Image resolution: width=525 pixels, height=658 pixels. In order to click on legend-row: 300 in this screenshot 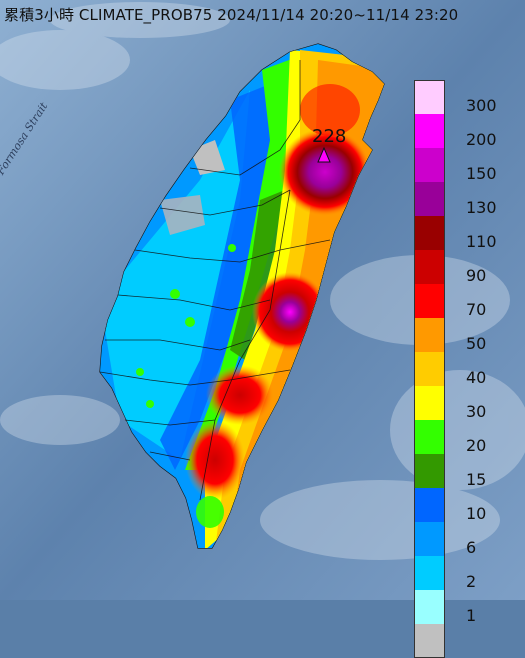, I will do `click(459, 97)`.